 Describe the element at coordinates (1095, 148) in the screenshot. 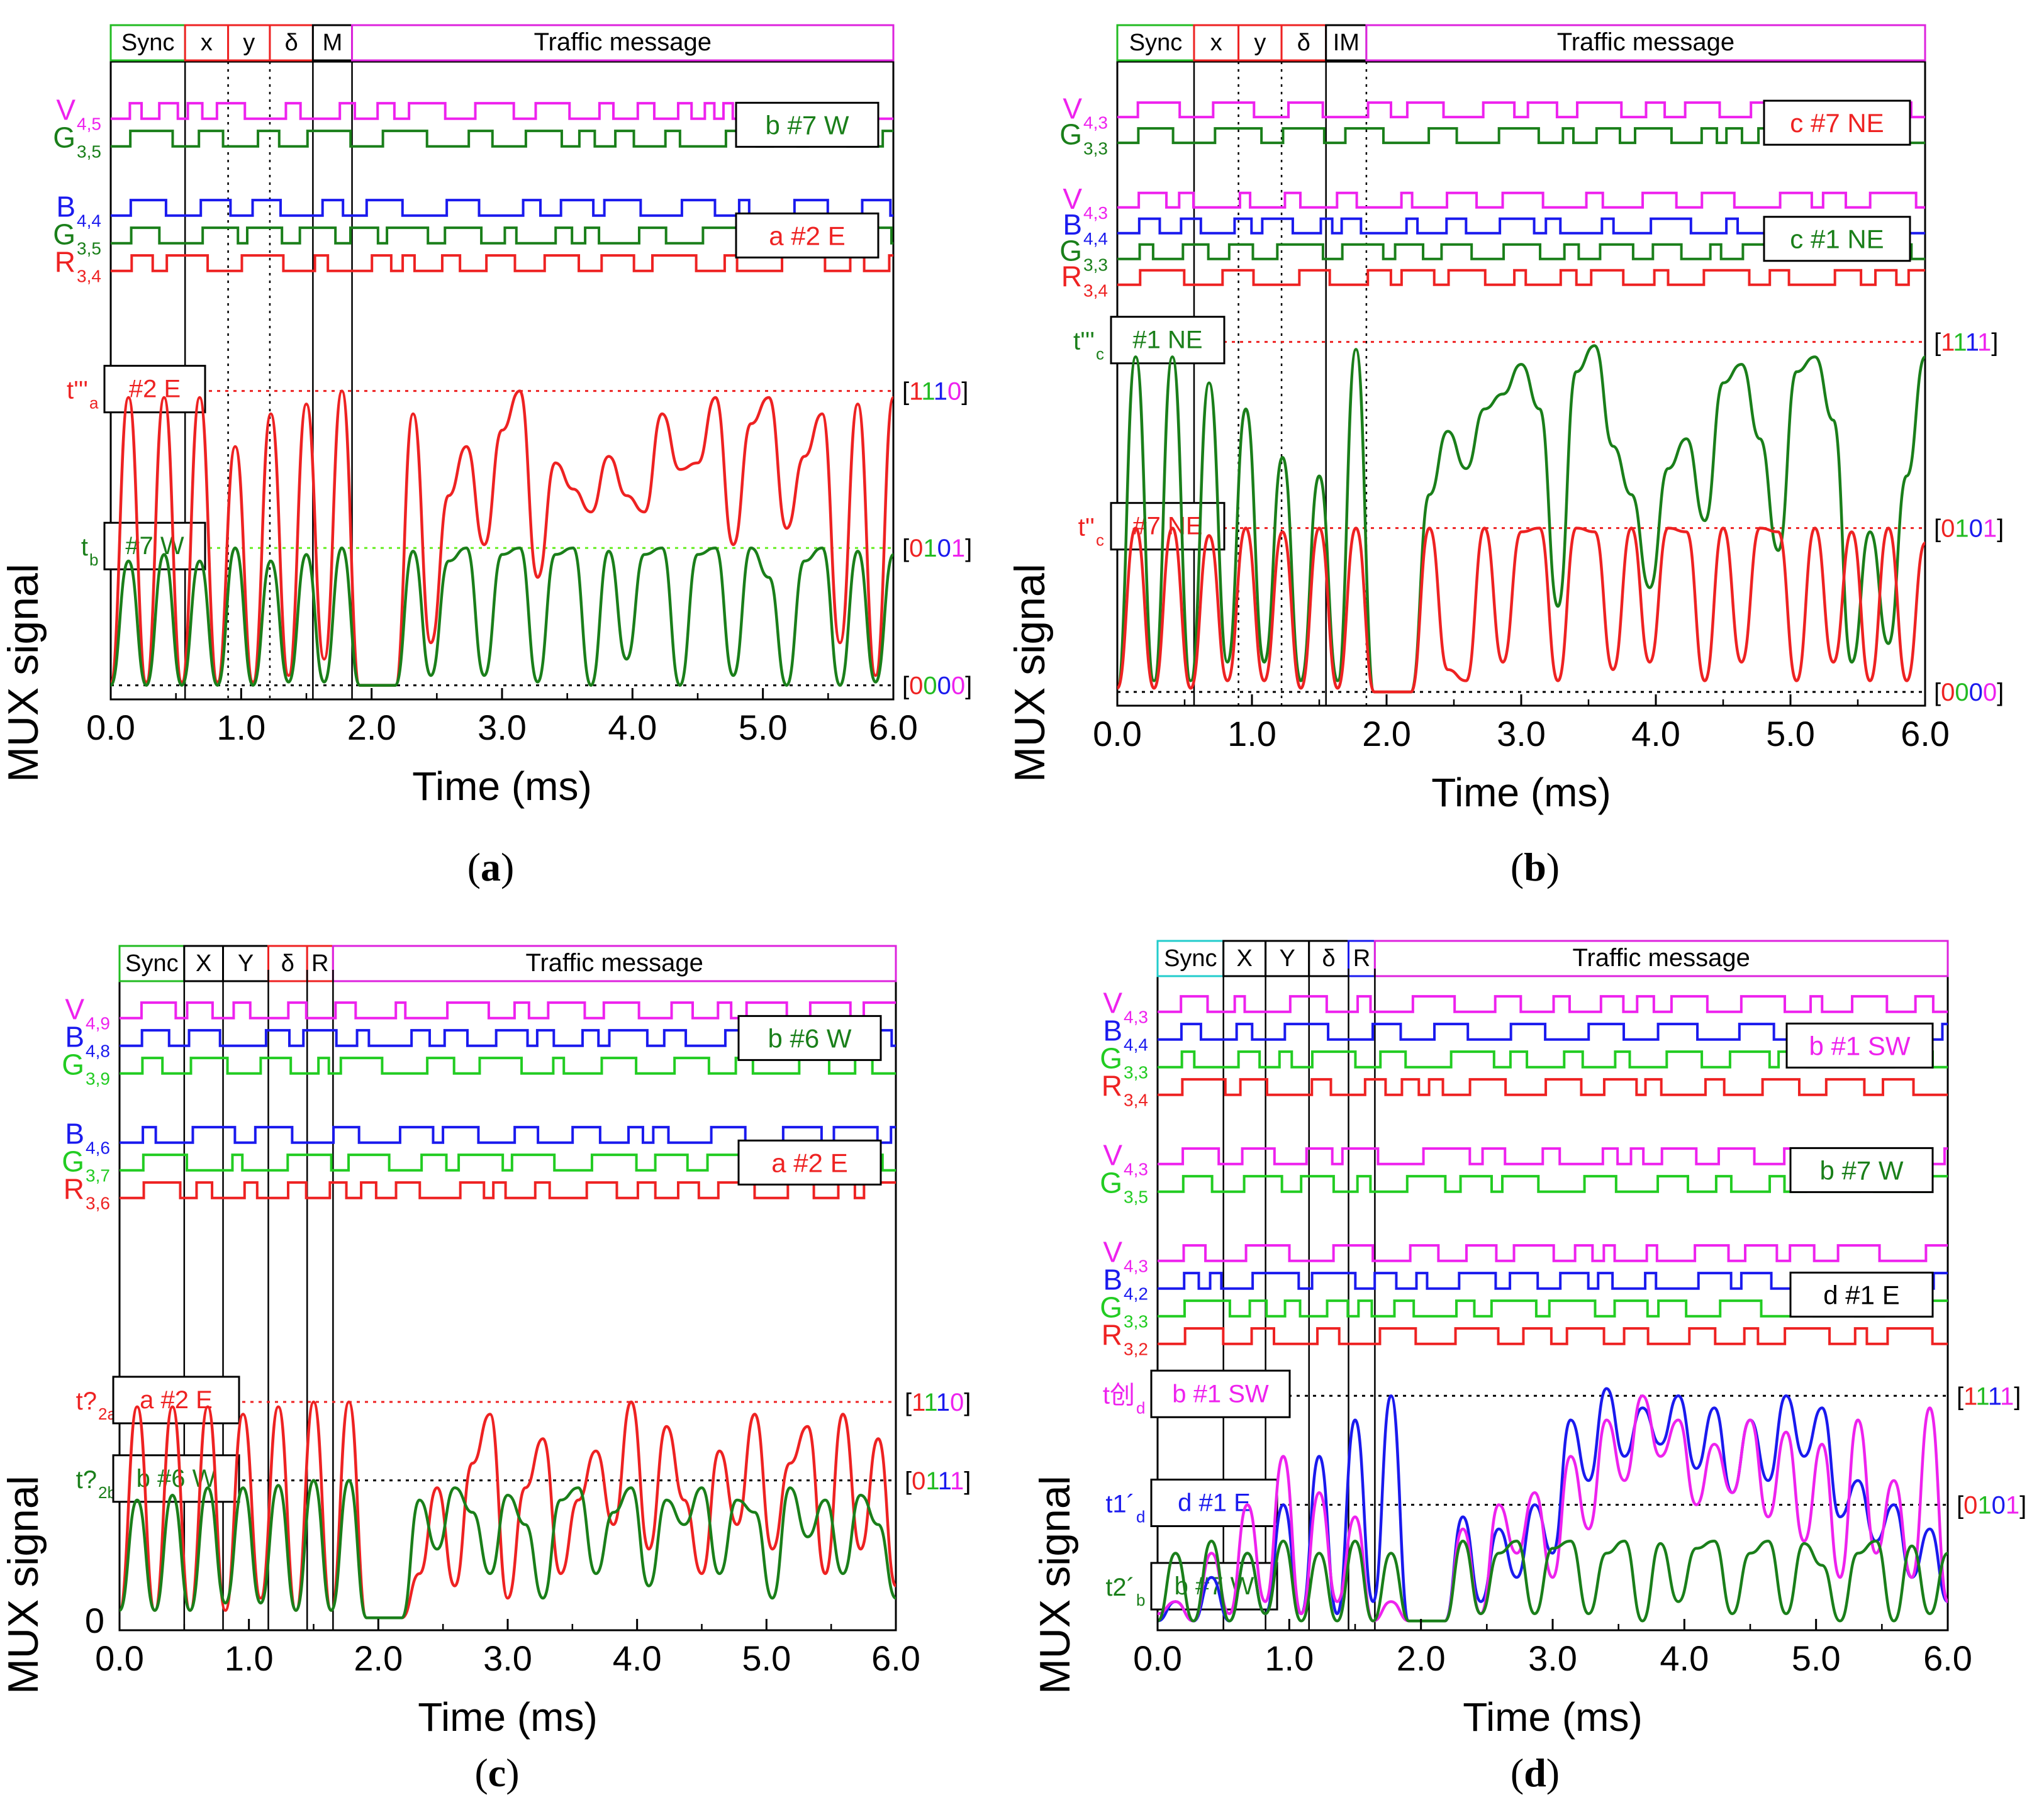

I see `channel-subscript: 3,3` at that location.